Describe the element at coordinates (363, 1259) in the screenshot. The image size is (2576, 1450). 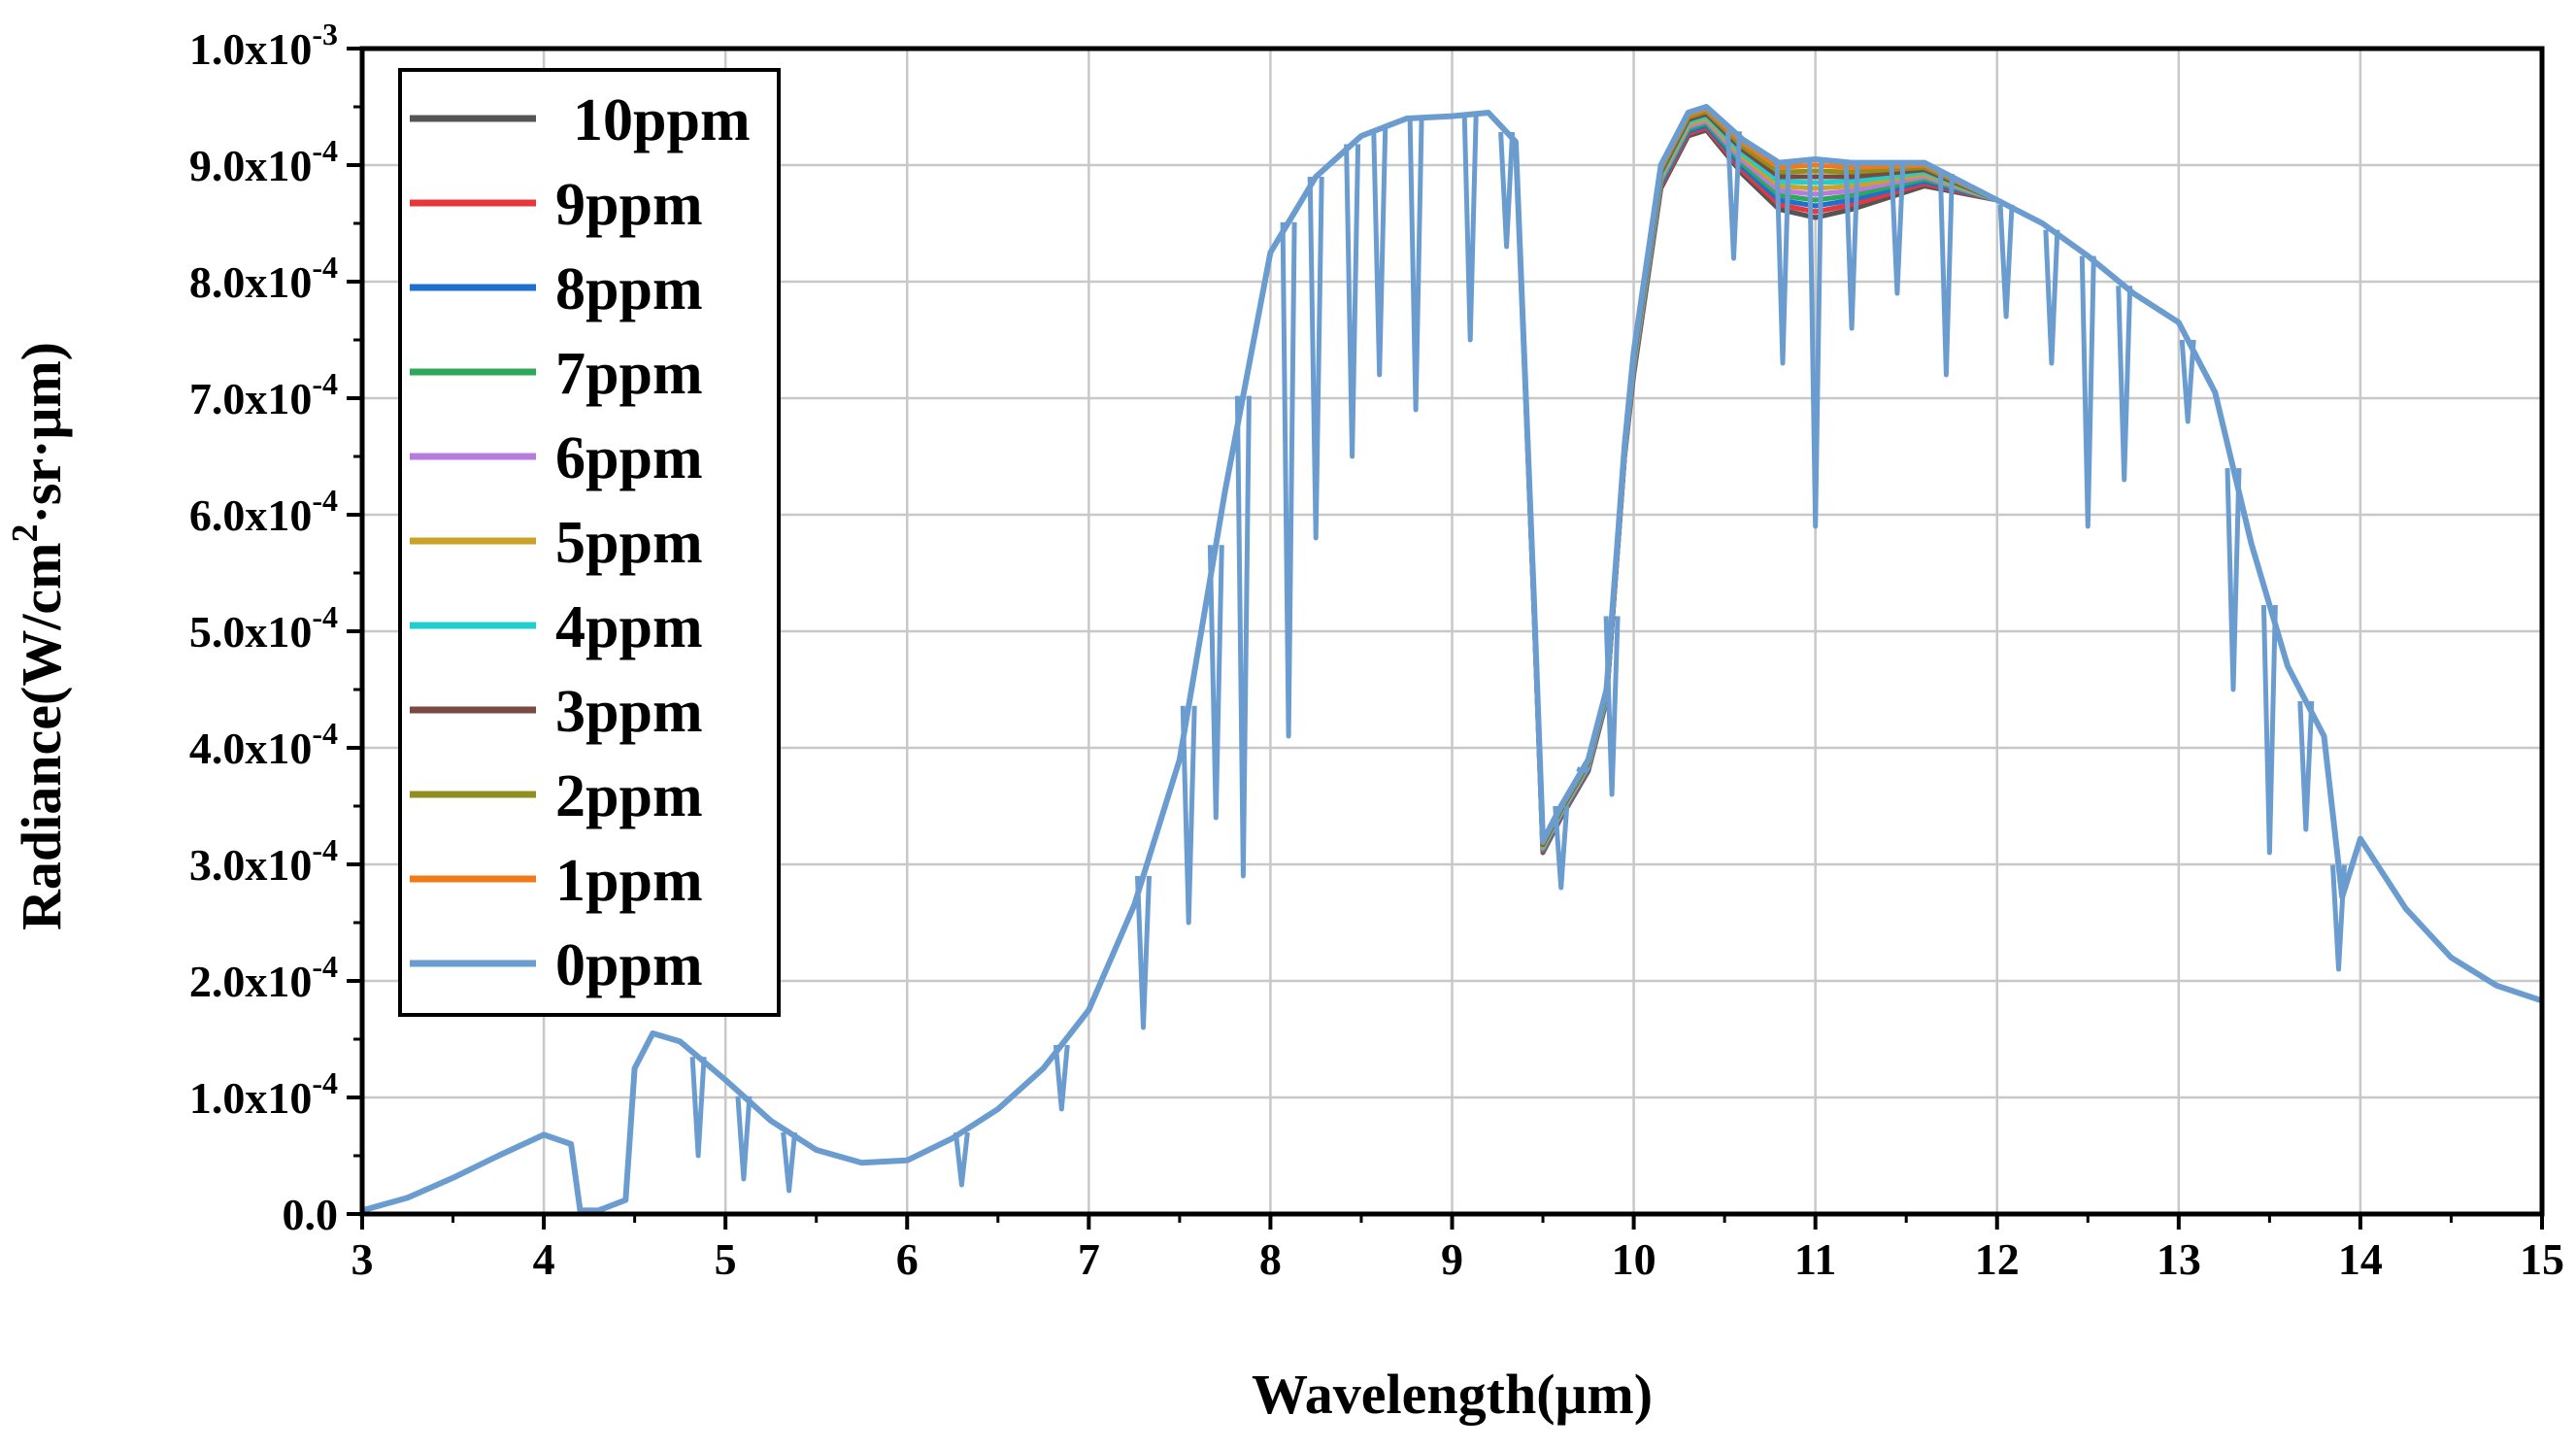
I see `x-tick-label: 3` at that location.